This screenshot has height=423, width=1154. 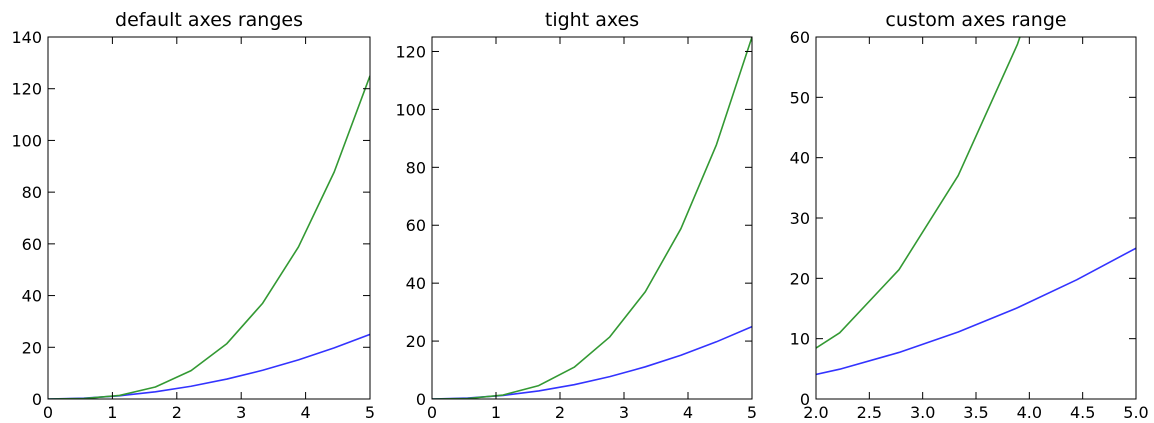 What do you see at coordinates (975, 412) in the screenshot?
I see `x-tick-label: 3.5` at bounding box center [975, 412].